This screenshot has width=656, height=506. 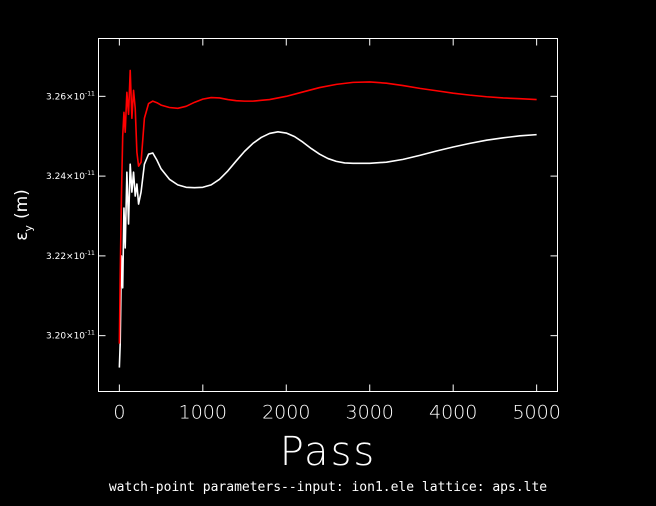 What do you see at coordinates (119, 413) in the screenshot?
I see `x-tick-label: 0` at bounding box center [119, 413].